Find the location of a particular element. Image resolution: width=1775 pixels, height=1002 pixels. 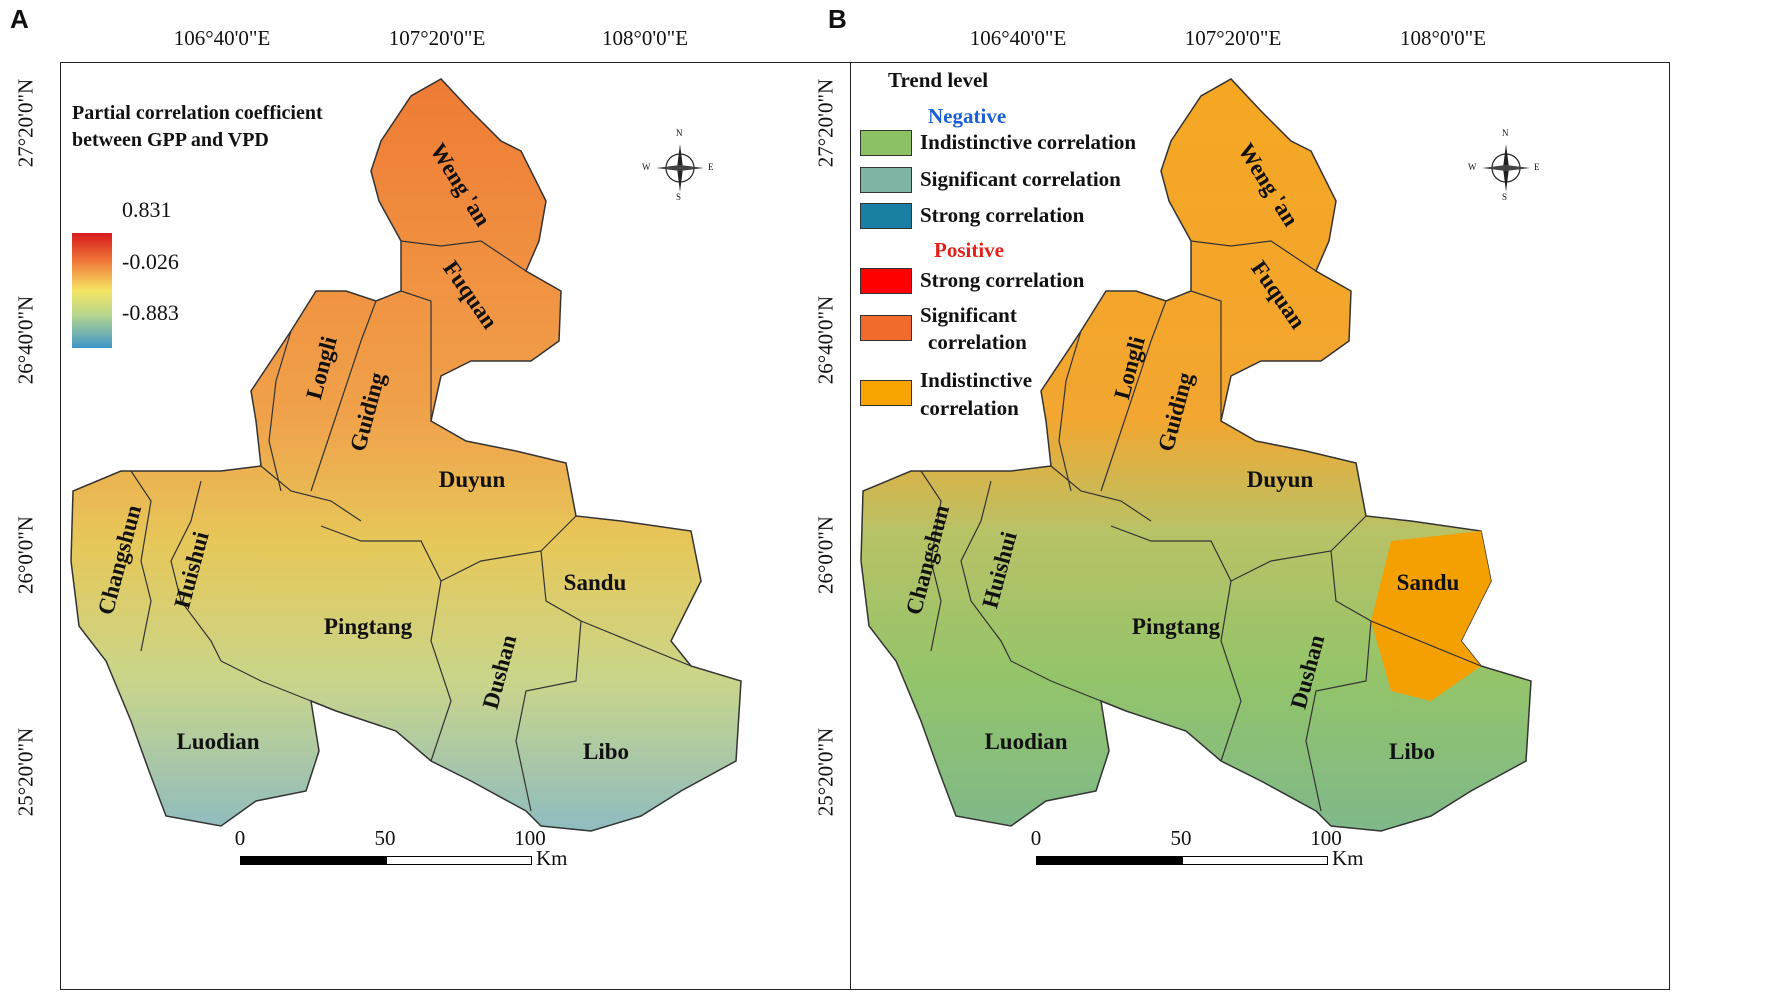

panel-letter: B is located at coordinates (837, 19).